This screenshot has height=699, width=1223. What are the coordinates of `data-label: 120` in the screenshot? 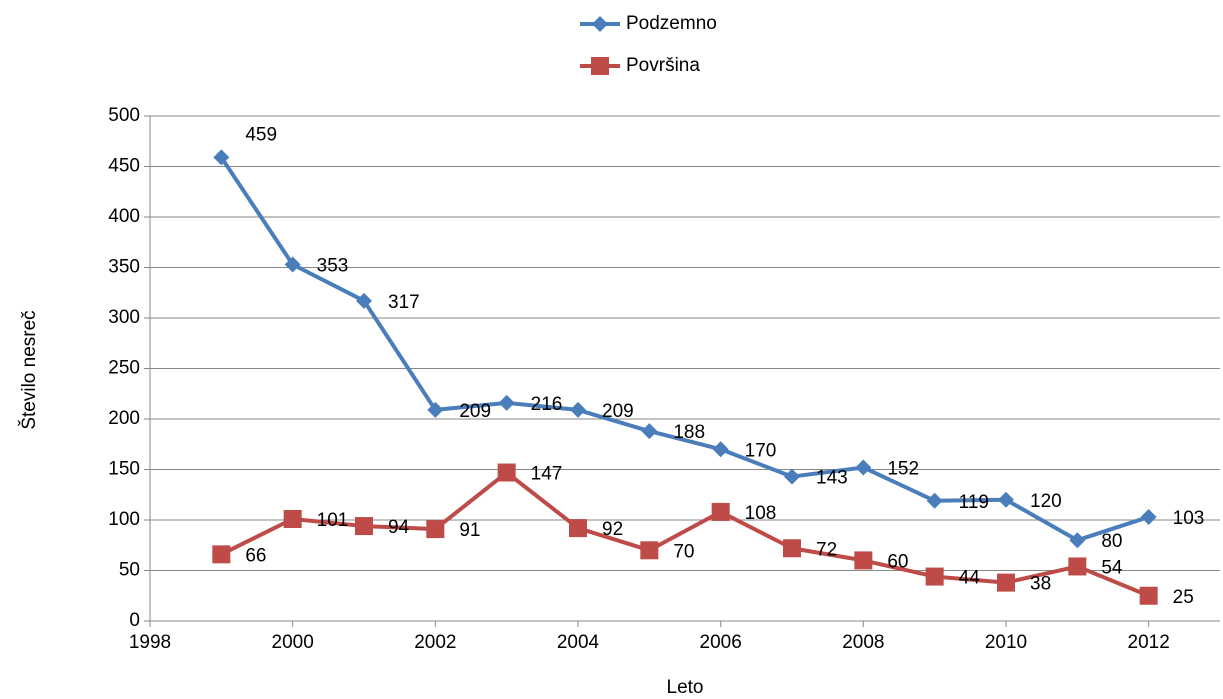 It's located at (1046, 501).